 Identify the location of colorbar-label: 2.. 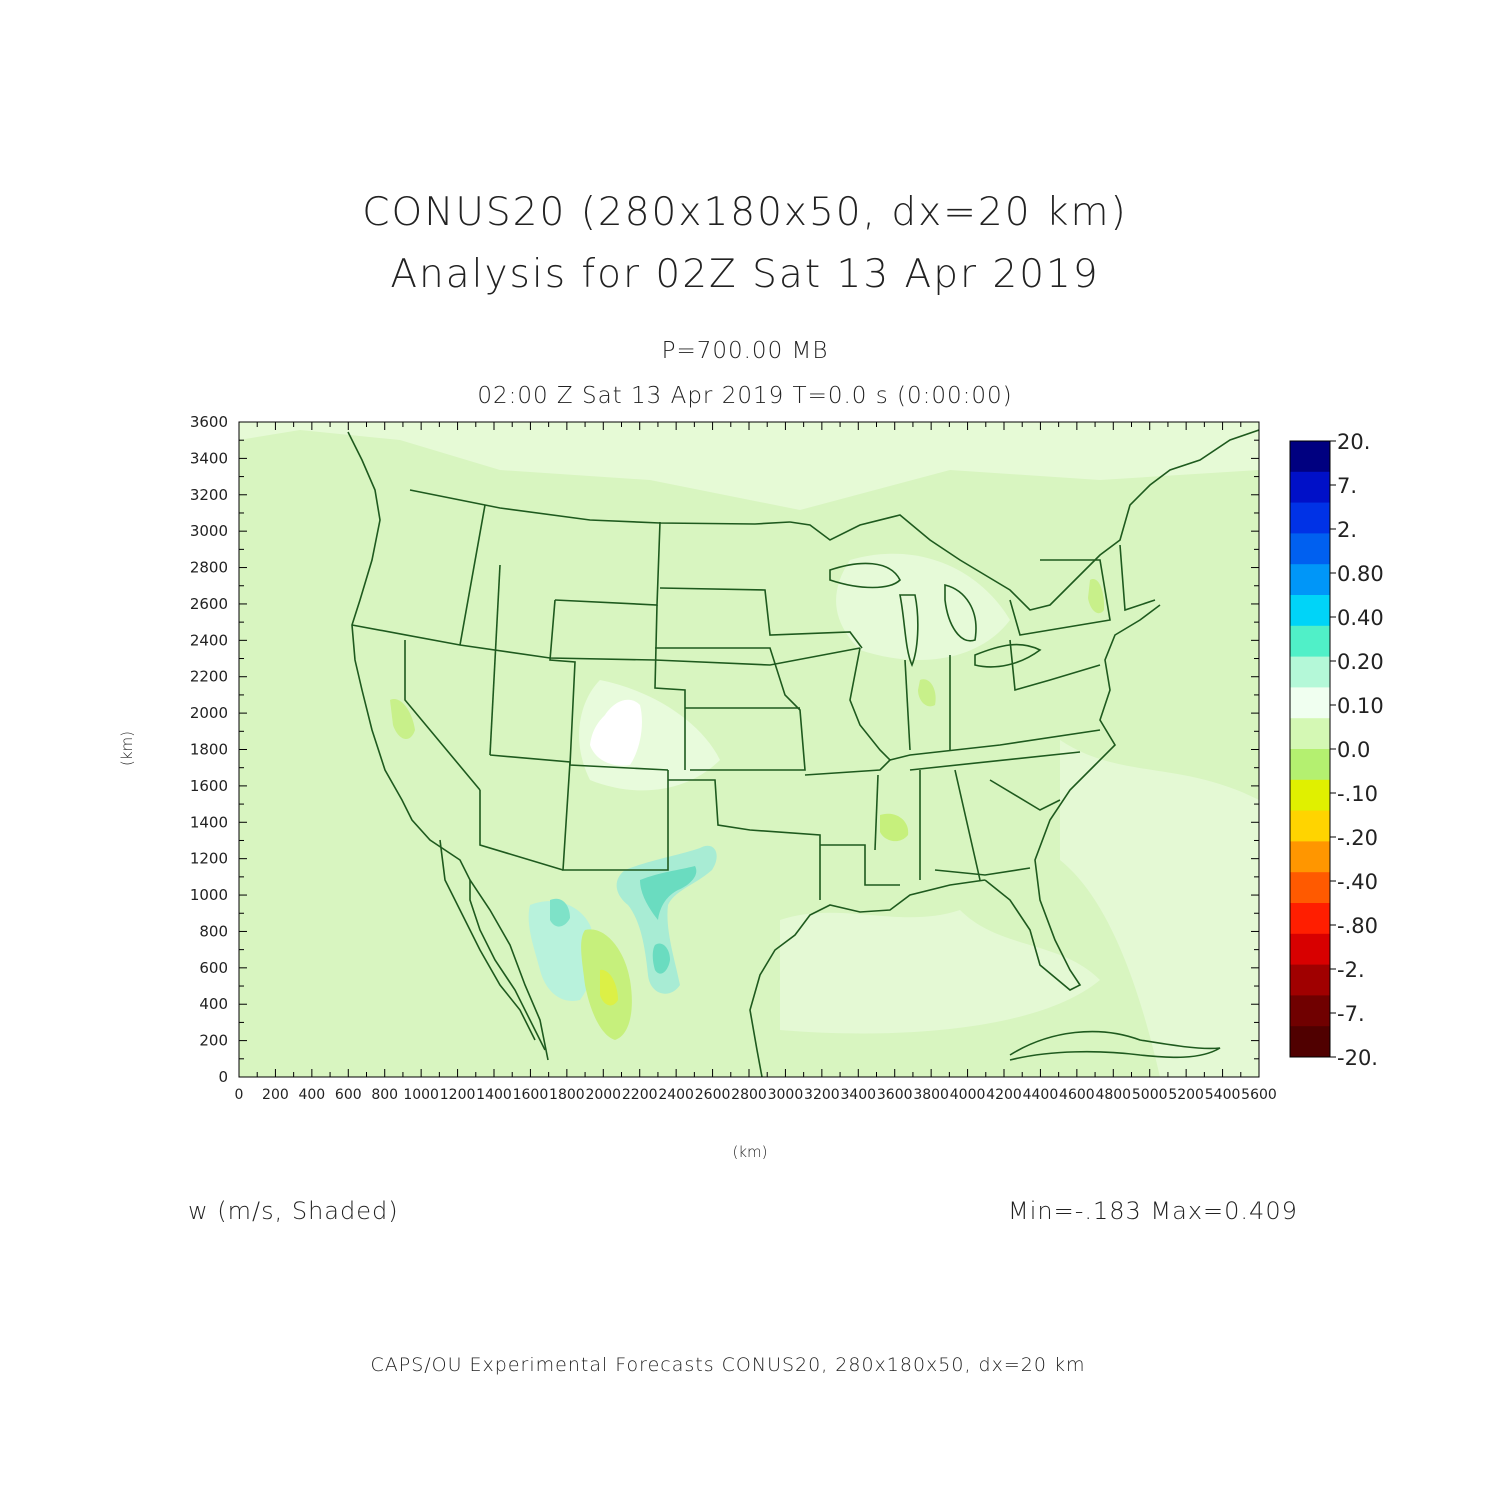
(1347, 530).